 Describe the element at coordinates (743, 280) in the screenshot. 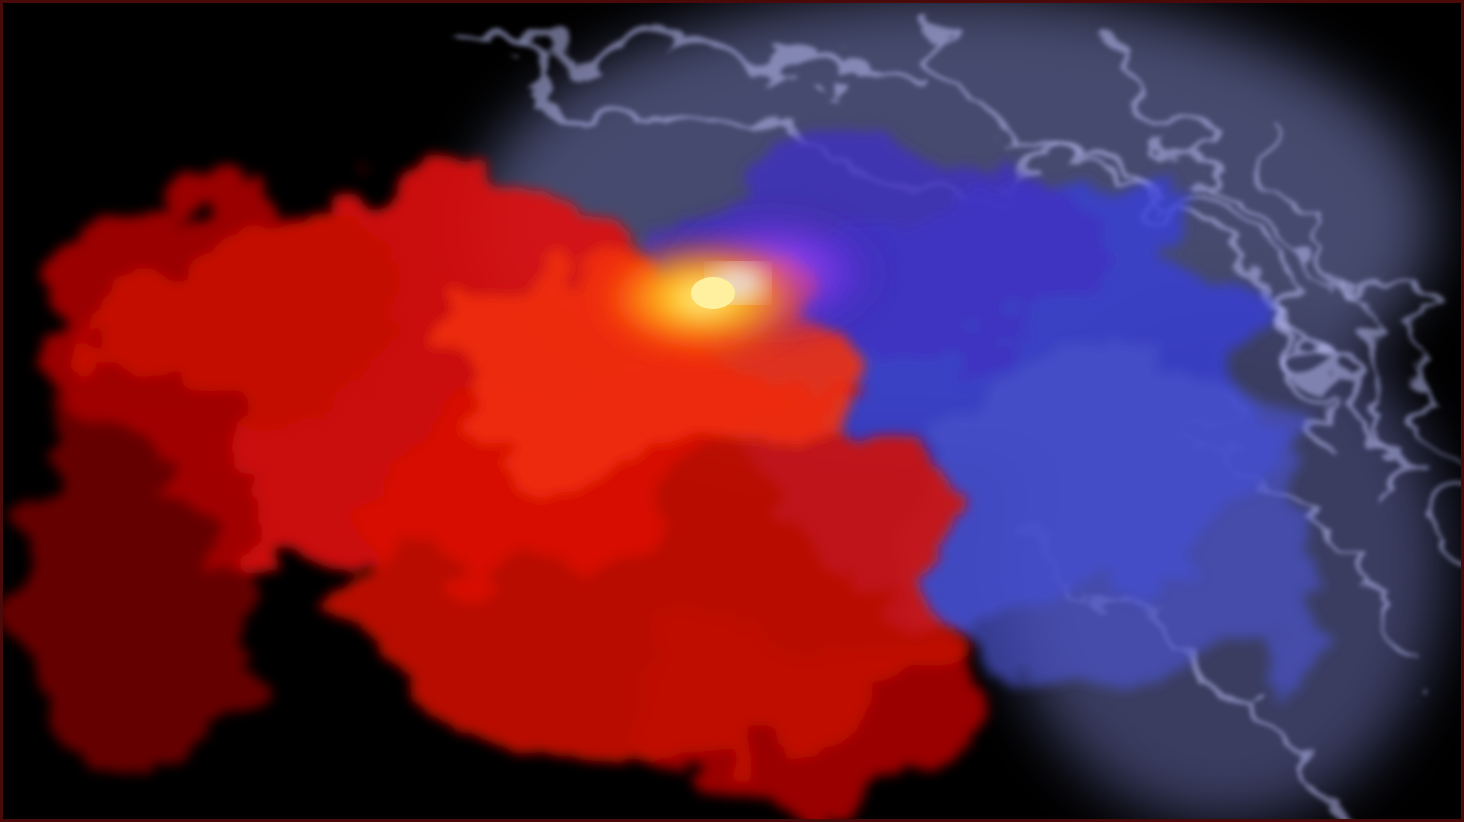

I see `core-region` at that location.